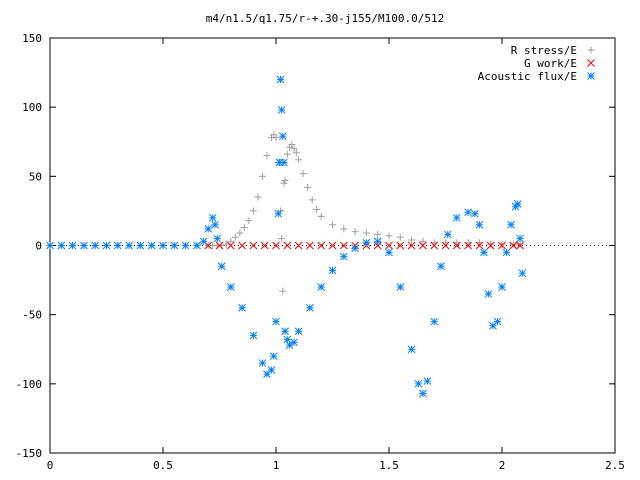 Image resolution: width=640 pixels, height=480 pixels. I want to click on y-tick-label: 50, so click(35, 176).